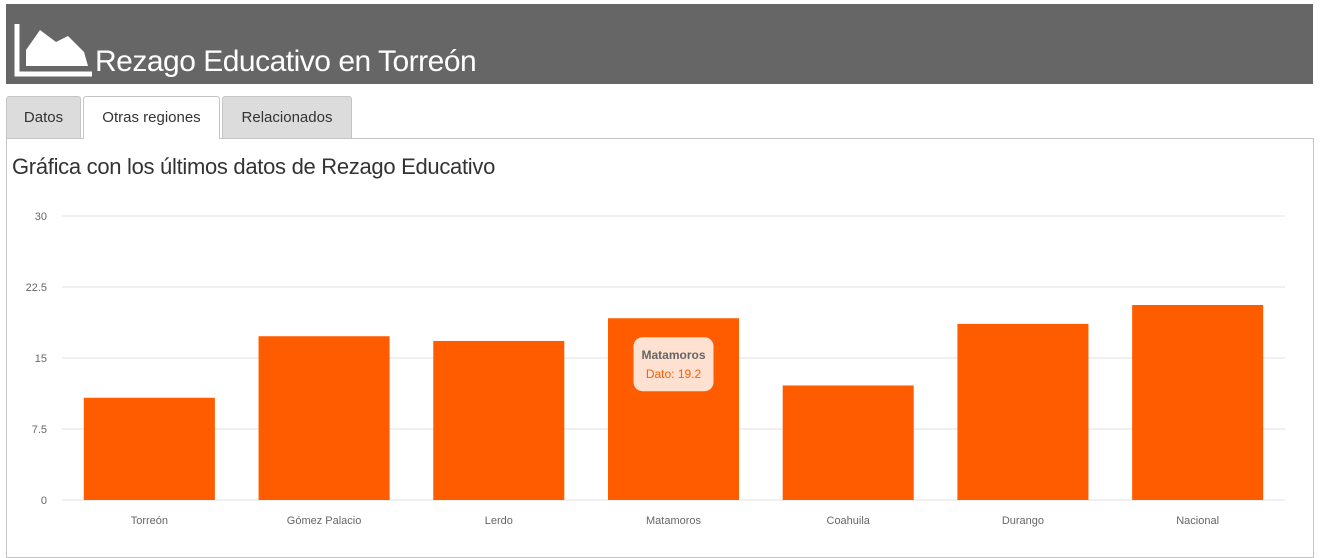 This screenshot has height=558, width=1320. I want to click on x-tick-label: Durango, so click(1023, 521).